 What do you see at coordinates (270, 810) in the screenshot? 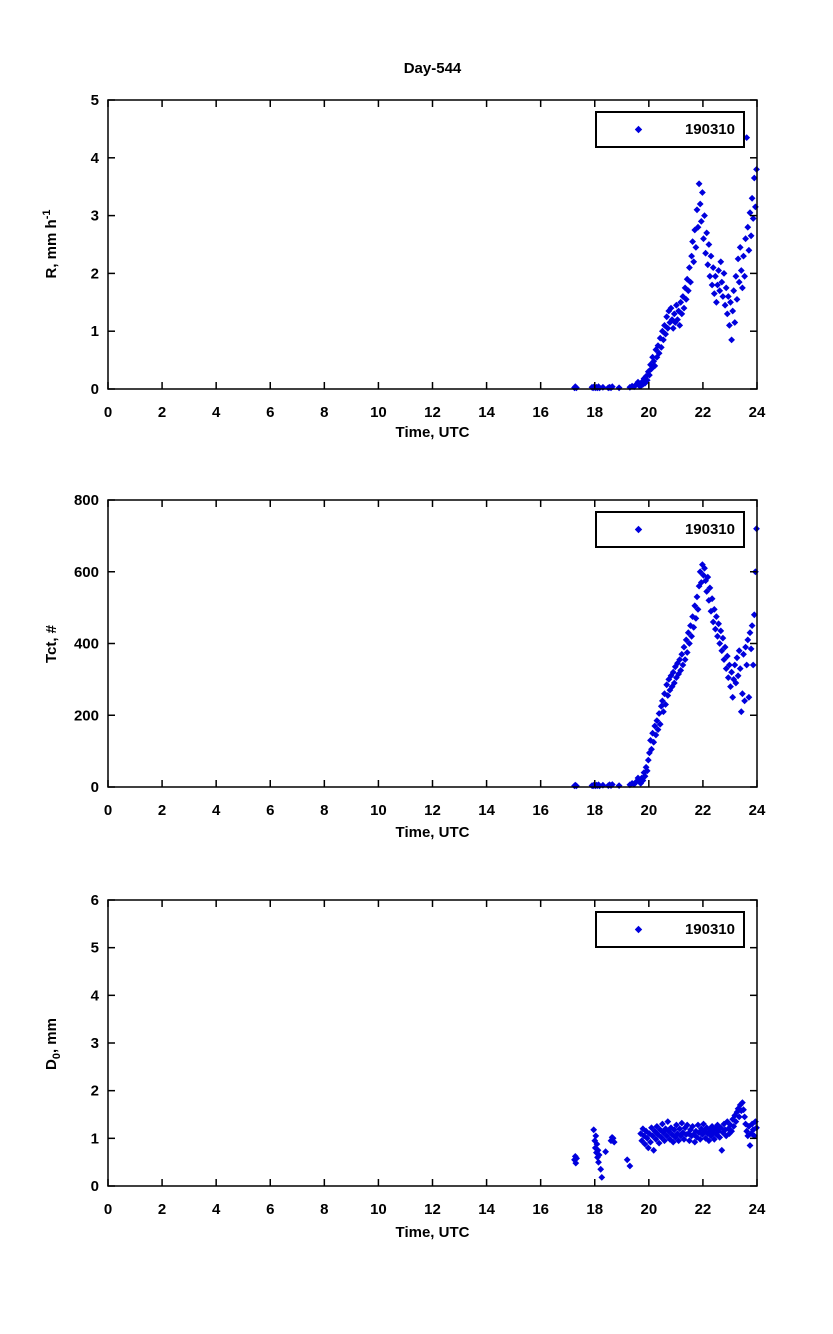
I see `x-tick-label: 6` at bounding box center [270, 810].